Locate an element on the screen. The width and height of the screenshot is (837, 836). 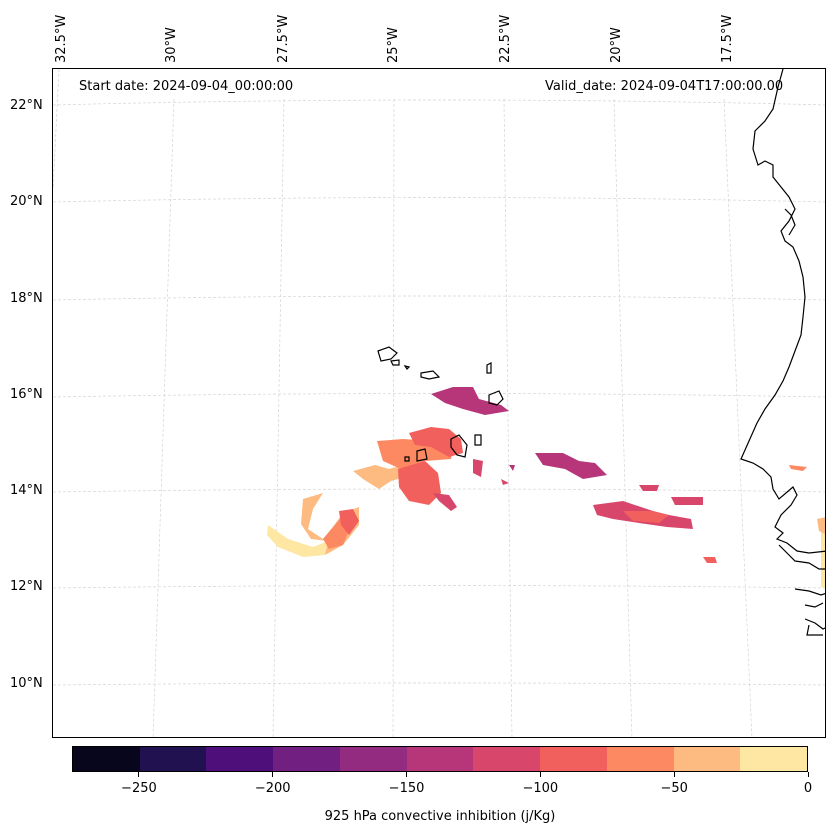
cin-patch-small-south is located at coordinates (710, 560).